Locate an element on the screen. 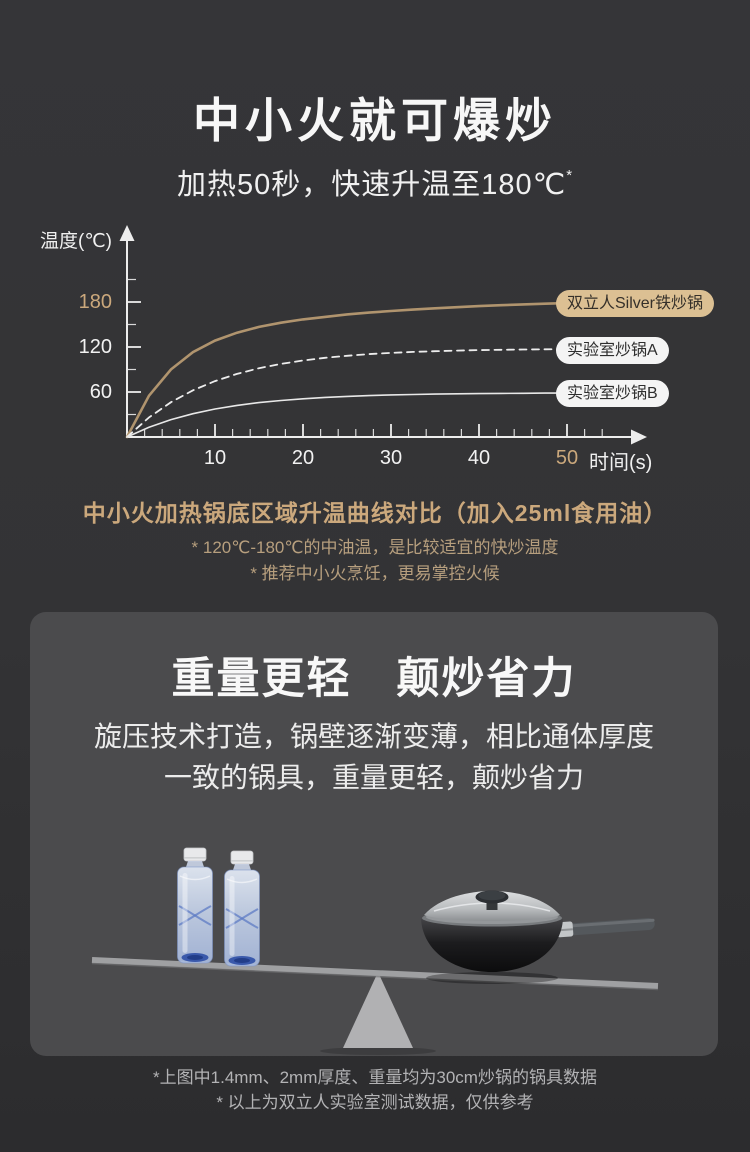  x-tick-20: 20 is located at coordinates (303, 458).